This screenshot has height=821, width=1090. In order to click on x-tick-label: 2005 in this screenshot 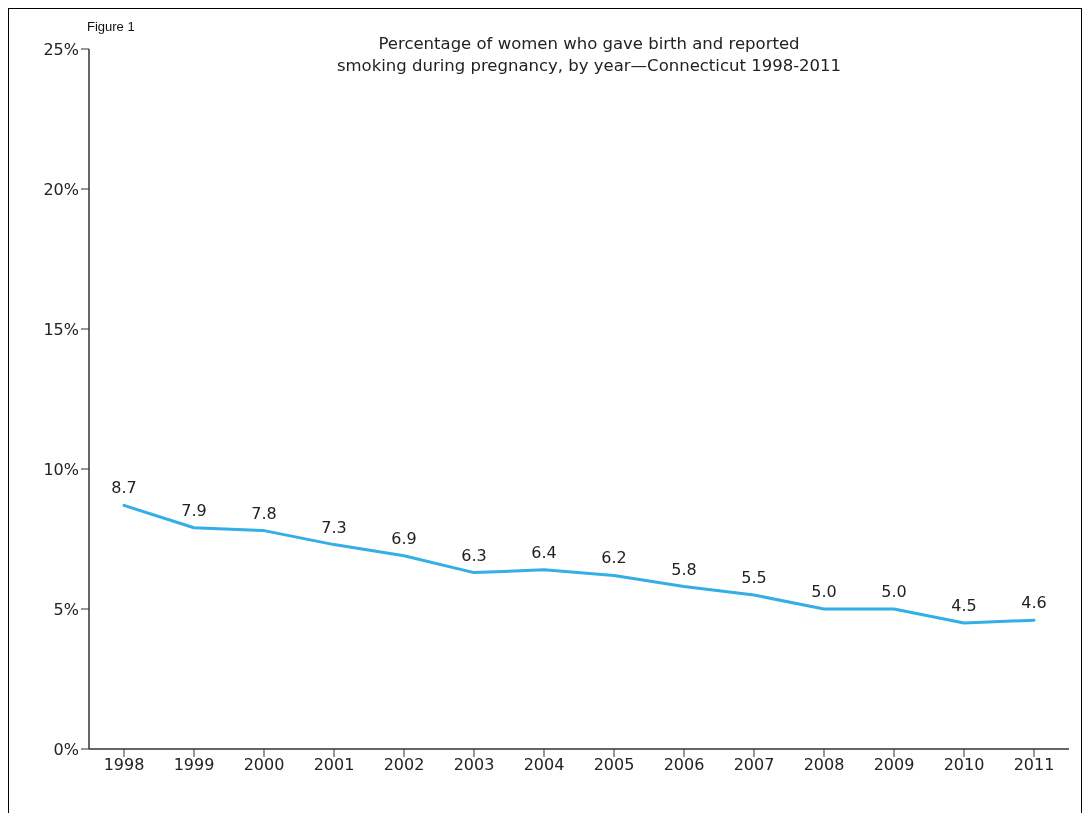, I will do `click(614, 765)`.